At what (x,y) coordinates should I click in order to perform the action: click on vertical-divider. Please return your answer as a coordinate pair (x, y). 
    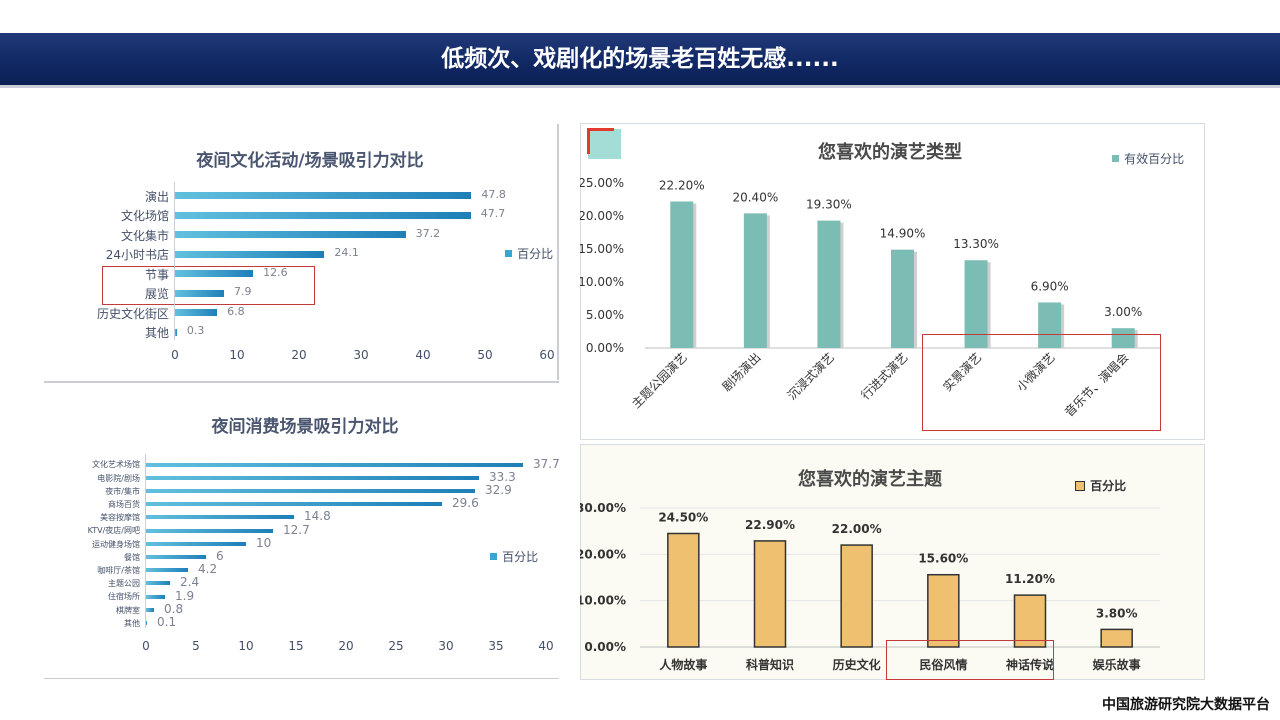
    Looking at the image, I should click on (558, 252).